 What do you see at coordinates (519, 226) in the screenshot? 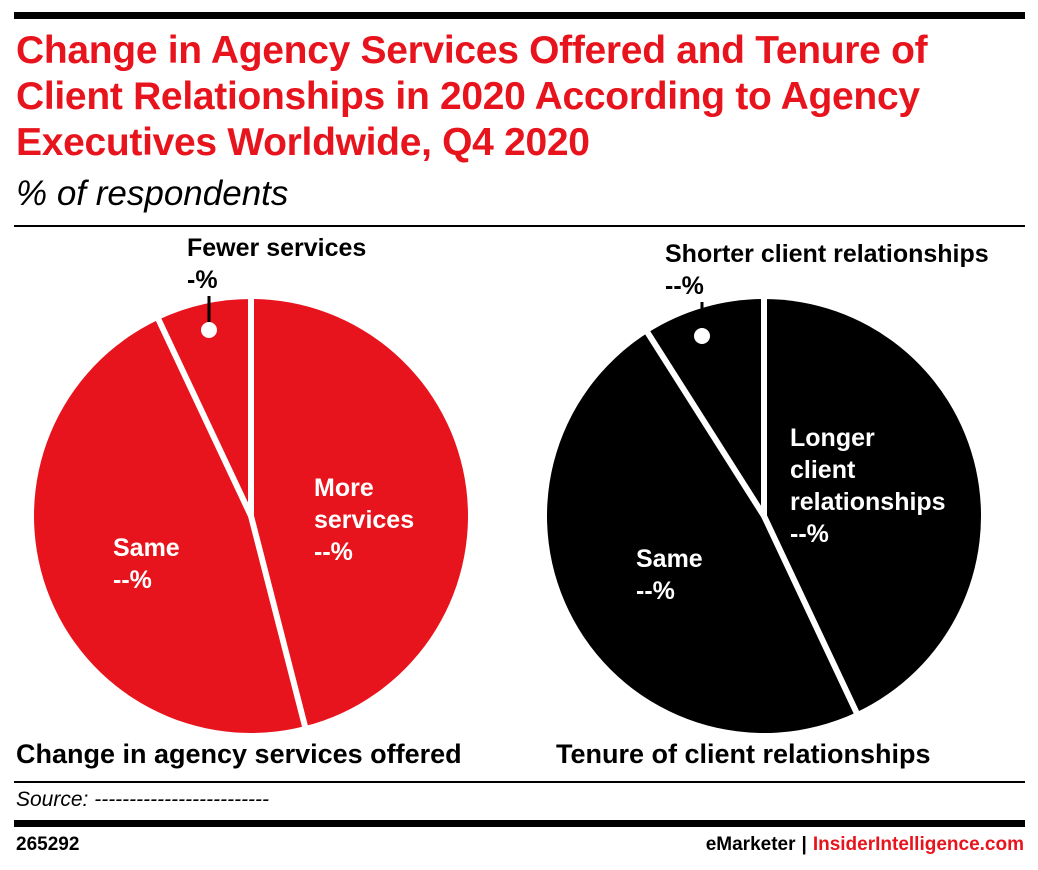
I see `header-divider` at bounding box center [519, 226].